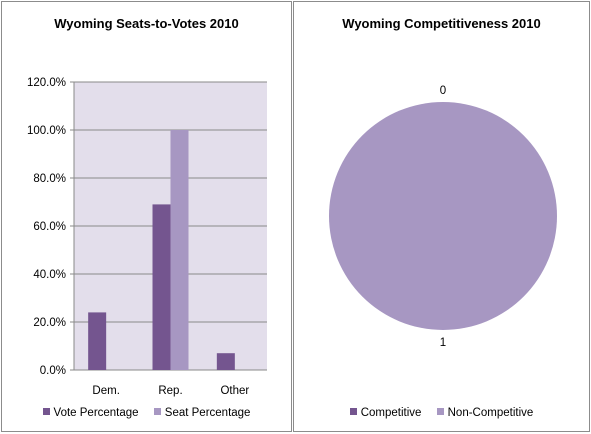 The width and height of the screenshot is (591, 434). What do you see at coordinates (234, 391) in the screenshot?
I see `x-tick-label: Other` at bounding box center [234, 391].